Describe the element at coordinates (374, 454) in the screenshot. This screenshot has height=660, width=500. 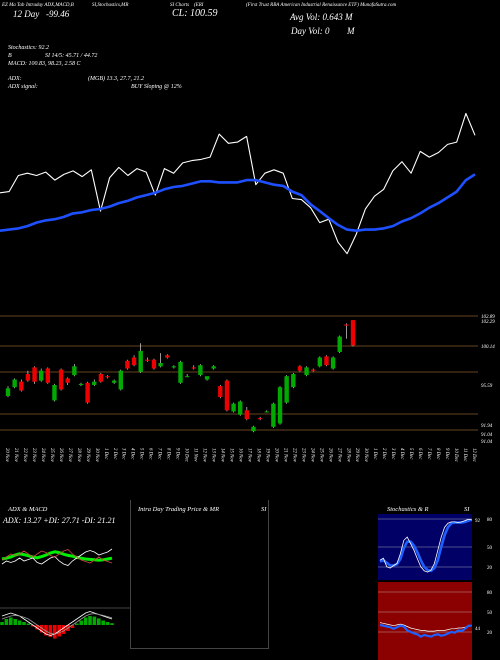
I see `date-label: 1 Dec` at that location.